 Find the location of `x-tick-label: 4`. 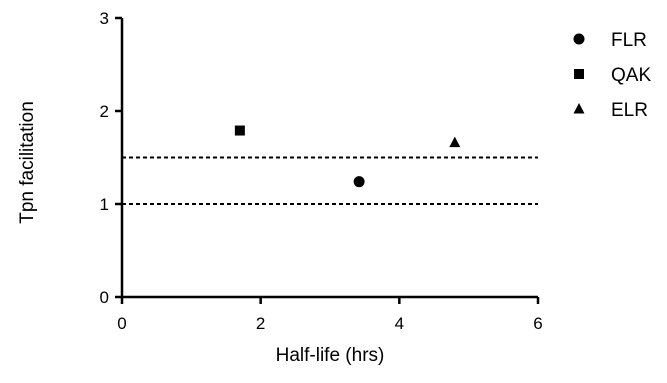

x-tick-label: 4 is located at coordinates (399, 323).